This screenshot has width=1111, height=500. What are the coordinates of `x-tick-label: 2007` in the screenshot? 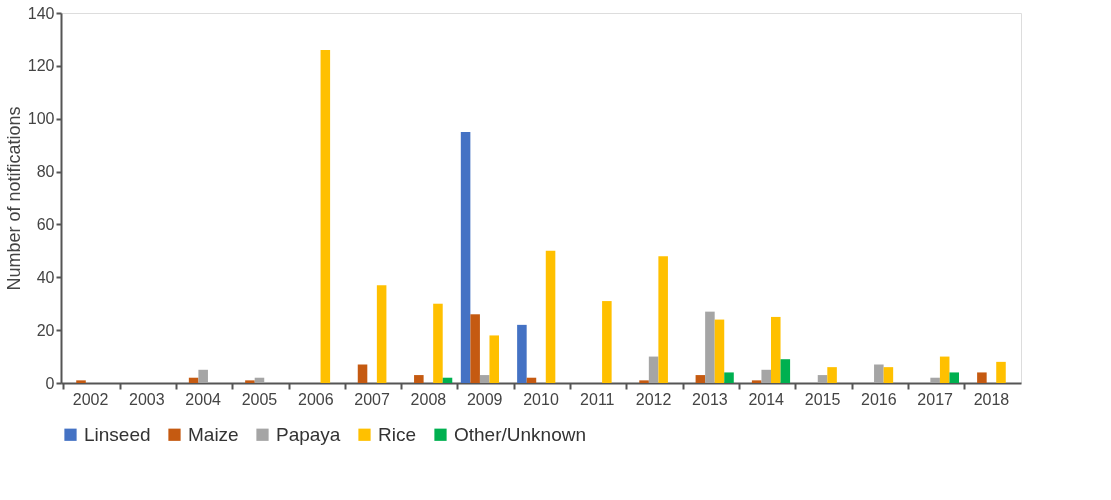 It's located at (372, 399).